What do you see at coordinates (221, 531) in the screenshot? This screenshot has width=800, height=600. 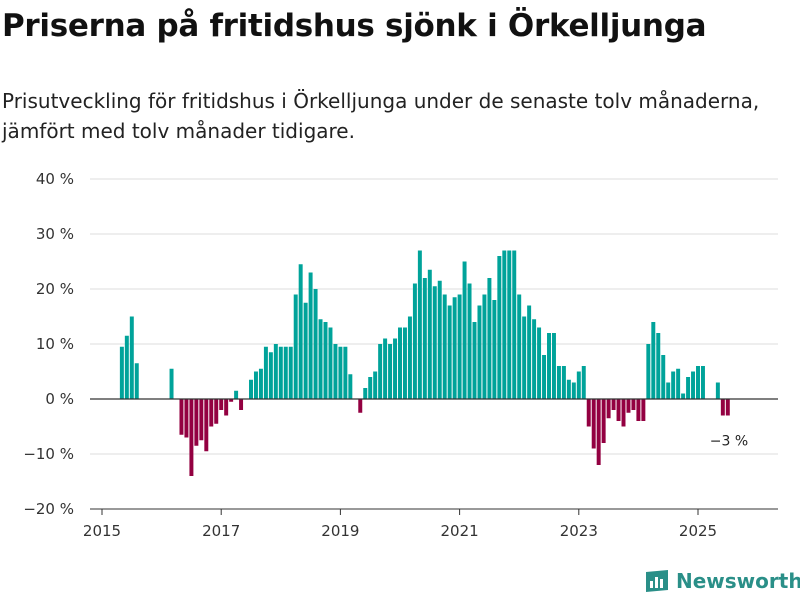 I see `x-tick-label: 2017` at bounding box center [221, 531].